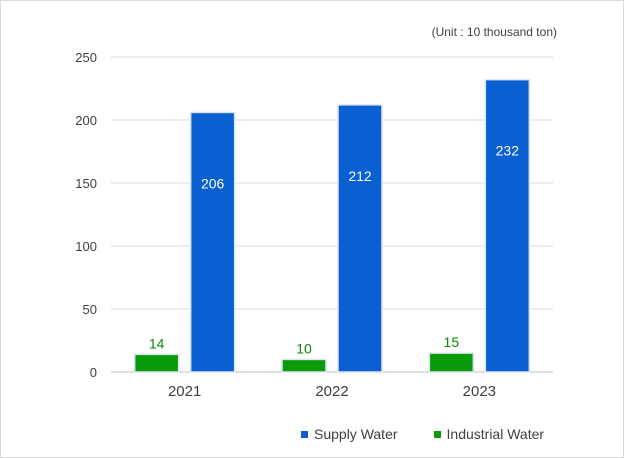 Image resolution: width=624 pixels, height=458 pixels. What do you see at coordinates (86, 246) in the screenshot?
I see `y-tick-label: 100` at bounding box center [86, 246].